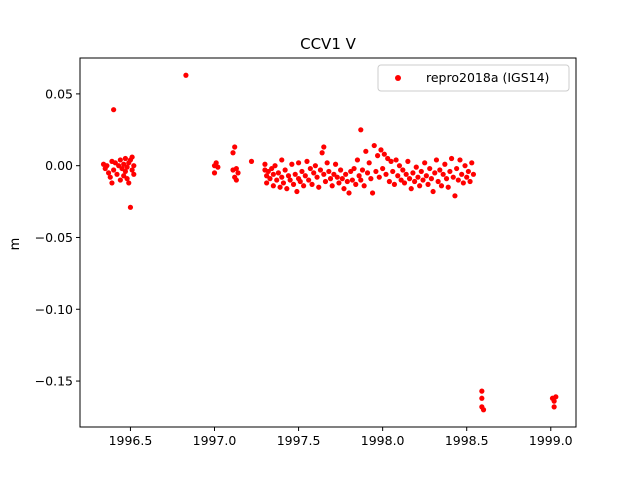 Image resolution: width=640 pixels, height=480 pixels. I want to click on chart-title: CCV1 V, so click(328, 44).